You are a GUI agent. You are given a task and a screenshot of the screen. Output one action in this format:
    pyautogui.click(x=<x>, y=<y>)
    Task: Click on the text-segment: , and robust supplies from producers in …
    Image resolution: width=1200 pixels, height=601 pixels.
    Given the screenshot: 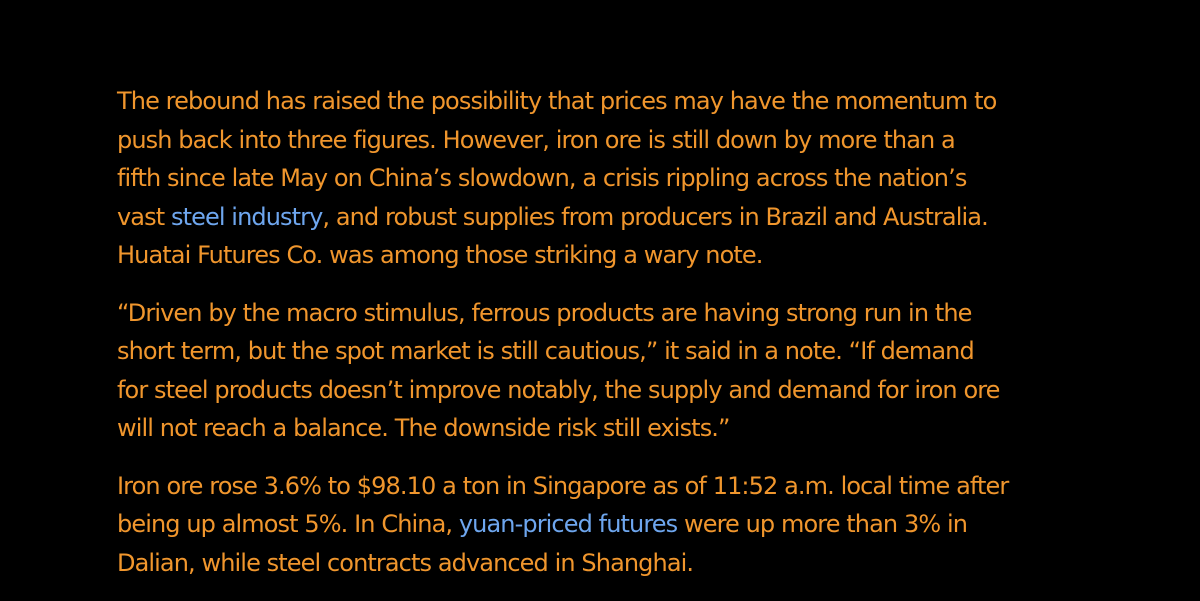 What is the action you would take?
    pyautogui.click(x=655, y=216)
    